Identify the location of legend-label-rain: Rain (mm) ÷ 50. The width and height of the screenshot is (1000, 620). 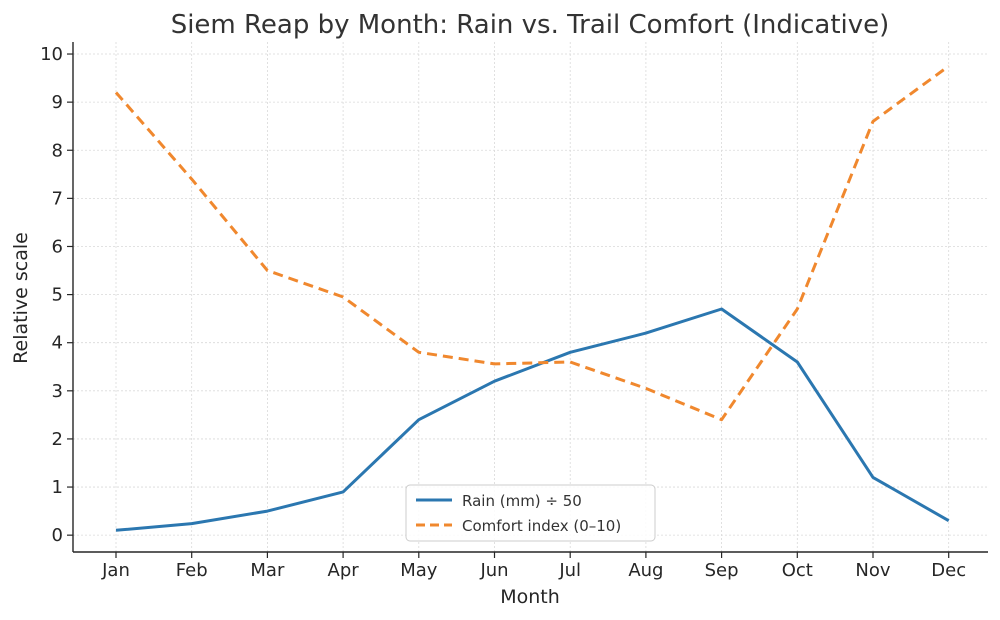
(522, 501).